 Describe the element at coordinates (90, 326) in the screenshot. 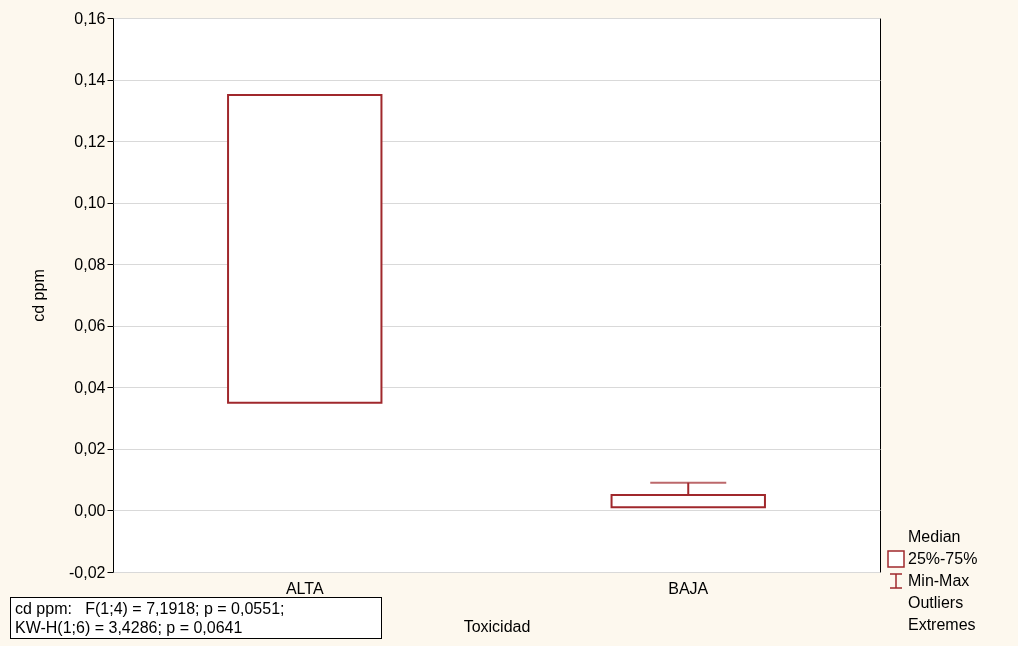

I see `y-tick-label: 0,06` at that location.